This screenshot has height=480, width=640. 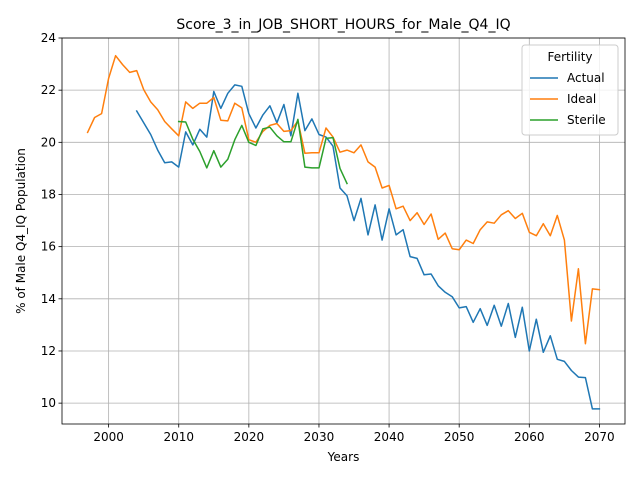 I want to click on legend: Fertility Actual Ideal Sterile, so click(x=570, y=90).